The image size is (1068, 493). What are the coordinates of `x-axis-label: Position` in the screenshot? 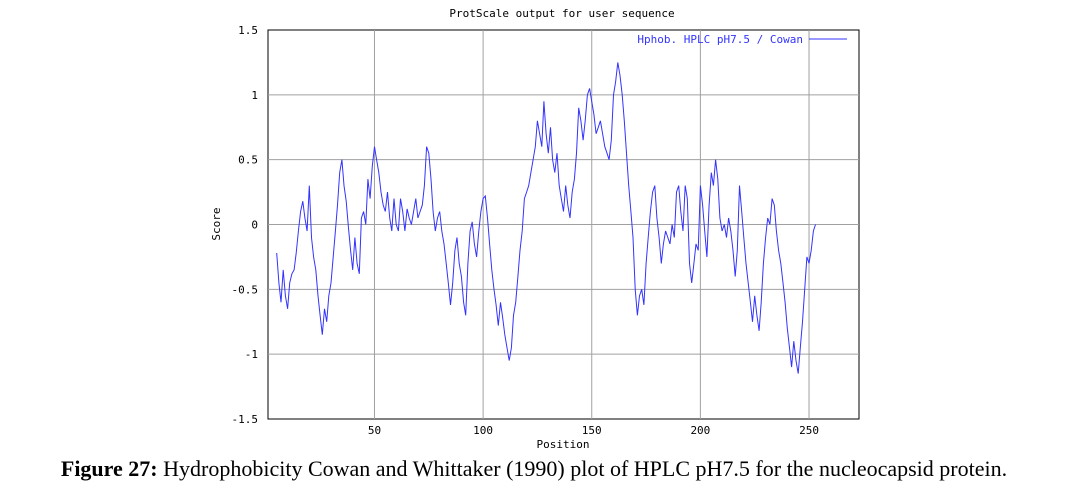 It's located at (563, 444).